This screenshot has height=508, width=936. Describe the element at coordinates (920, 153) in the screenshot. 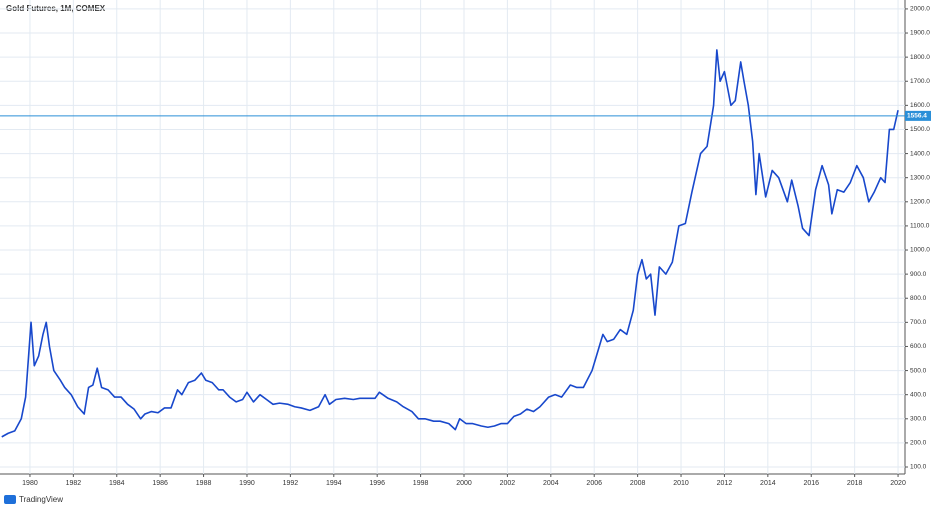

I see `y-tick-label: 1400.0` at that location.